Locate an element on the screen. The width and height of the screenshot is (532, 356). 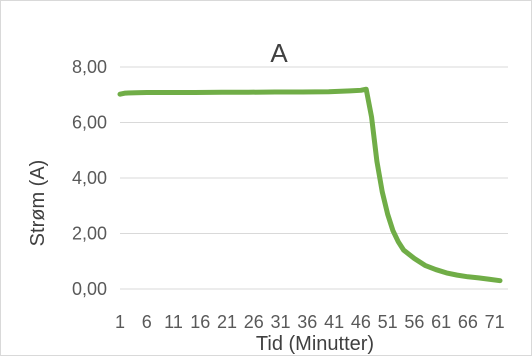
x-tick-label: 6 is located at coordinates (147, 322).